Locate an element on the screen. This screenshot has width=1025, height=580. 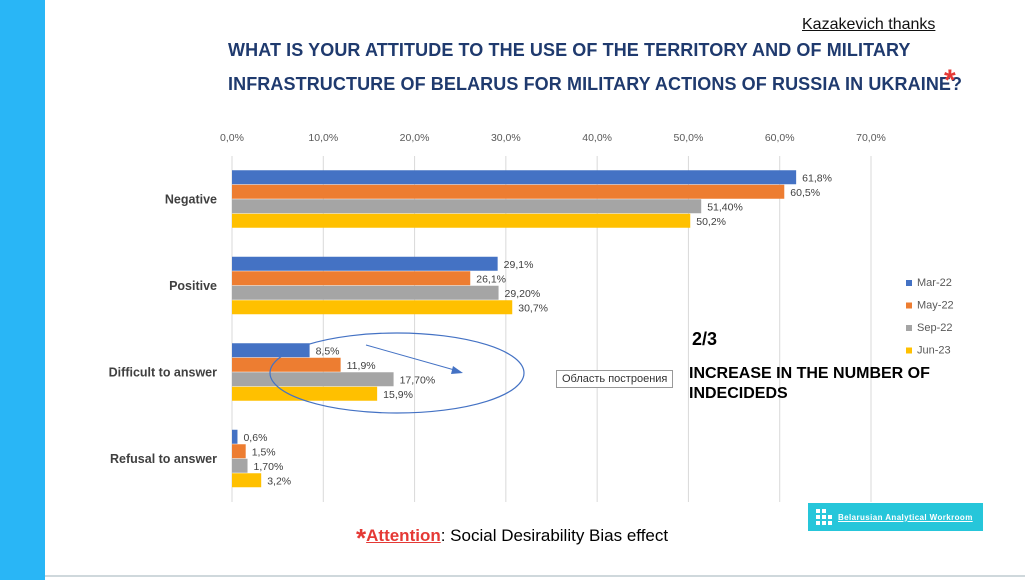
title-asterisk: * is located at coordinates (950, 80).